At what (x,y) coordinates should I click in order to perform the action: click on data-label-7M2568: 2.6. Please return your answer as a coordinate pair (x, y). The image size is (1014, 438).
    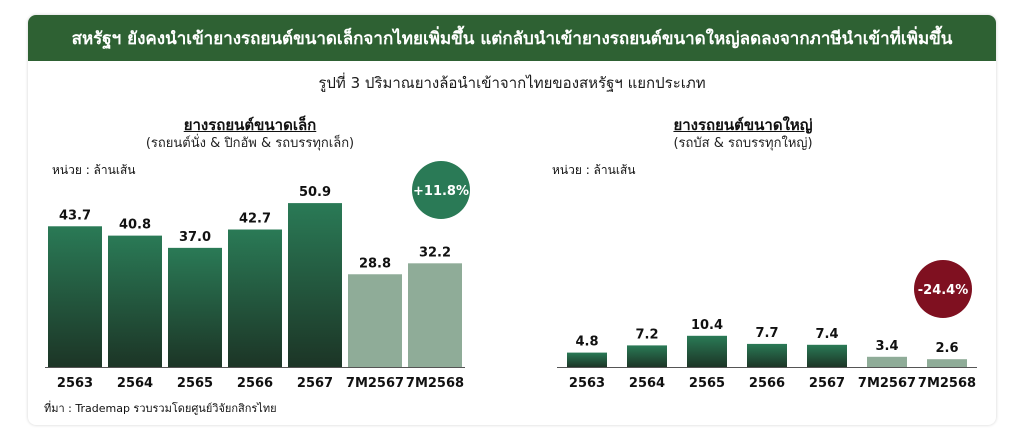
    Looking at the image, I should click on (946, 348).